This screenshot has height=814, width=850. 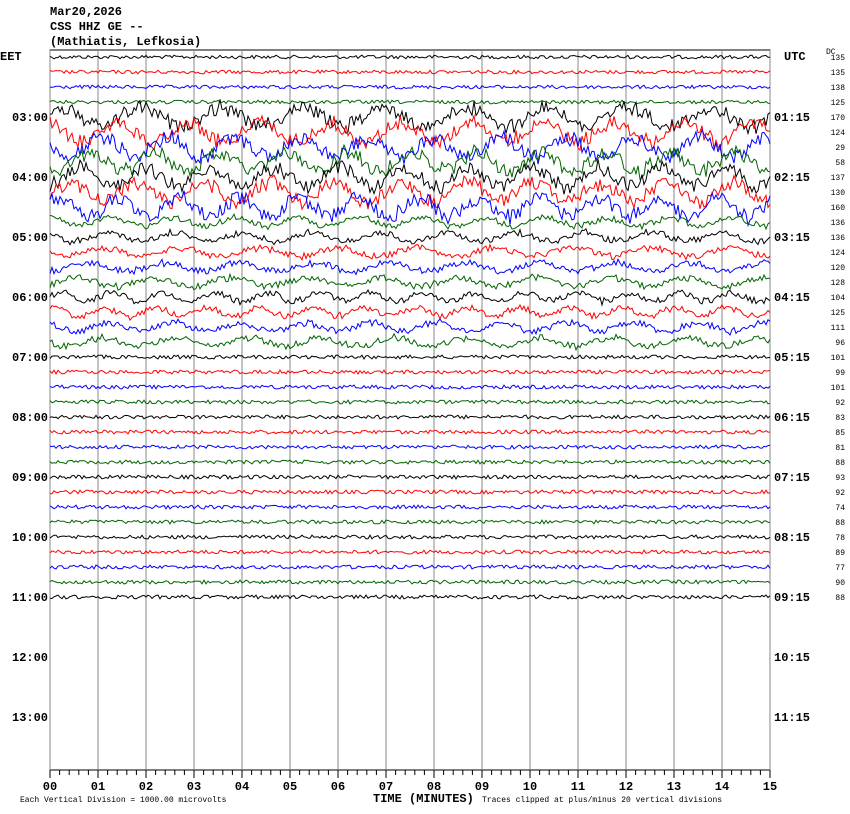 What do you see at coordinates (840, 508) in the screenshot?
I see `dc-value: 74` at bounding box center [840, 508].